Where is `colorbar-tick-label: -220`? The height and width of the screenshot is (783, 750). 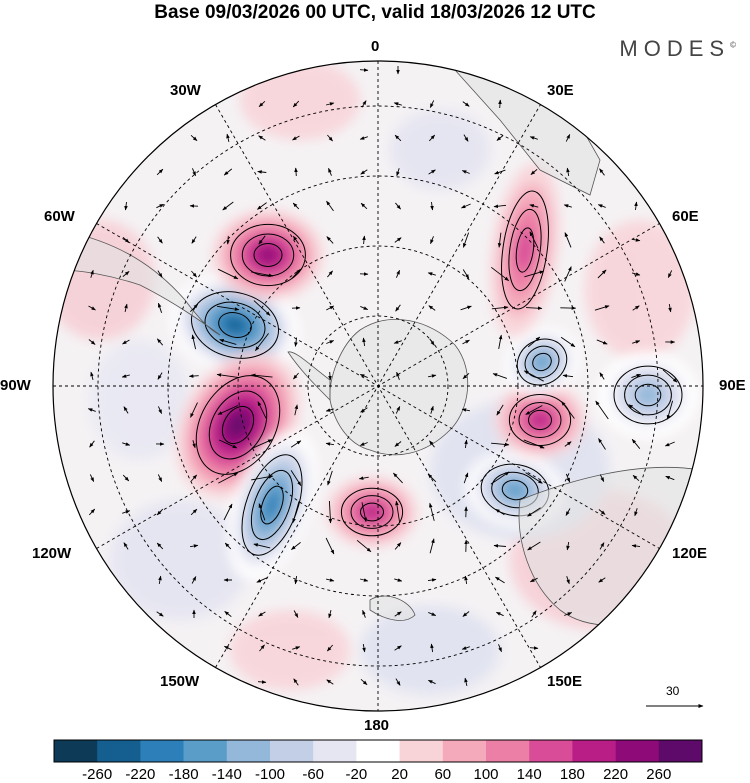
colorbar-tick-label: -220 is located at coordinates (140, 774).